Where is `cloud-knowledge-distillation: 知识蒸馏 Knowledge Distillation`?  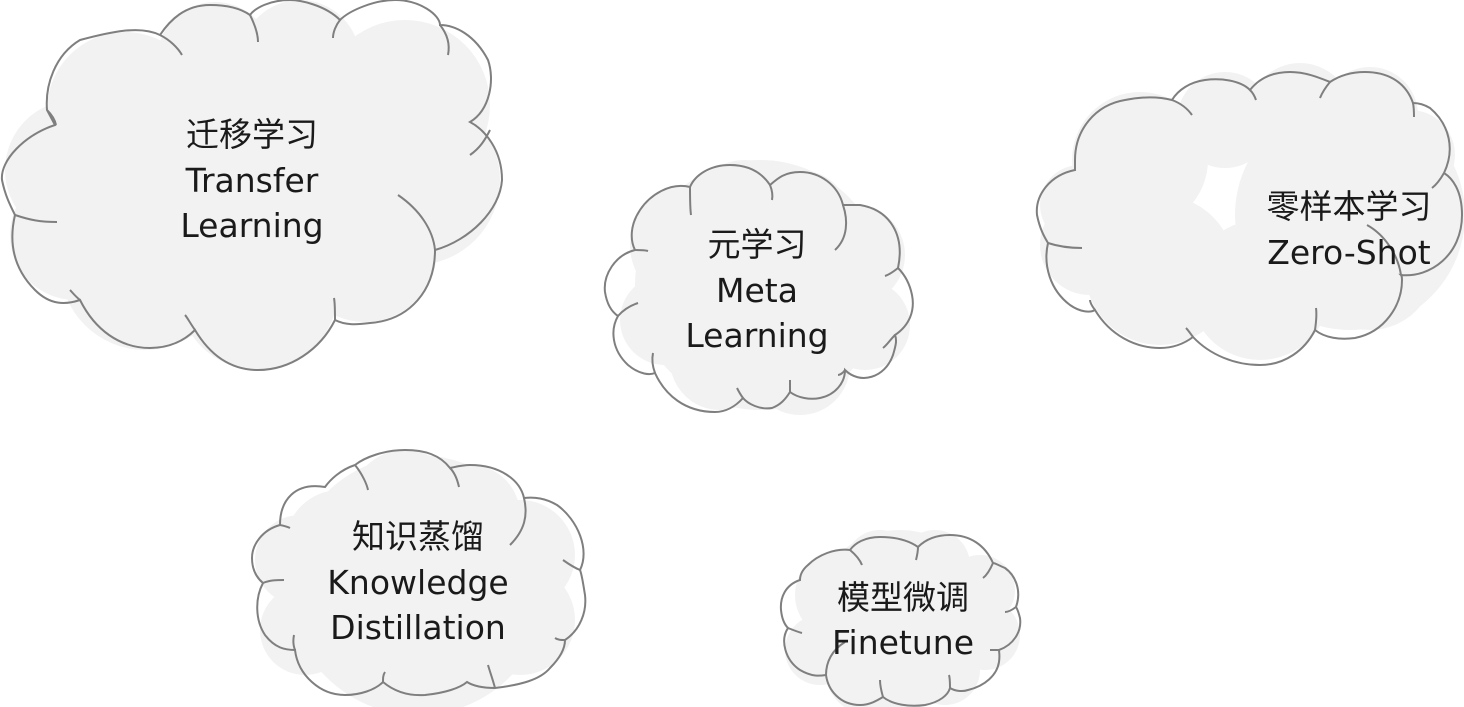 cloud-knowledge-distillation: 知识蒸馏 Knowledge Distillation is located at coordinates (418, 577).